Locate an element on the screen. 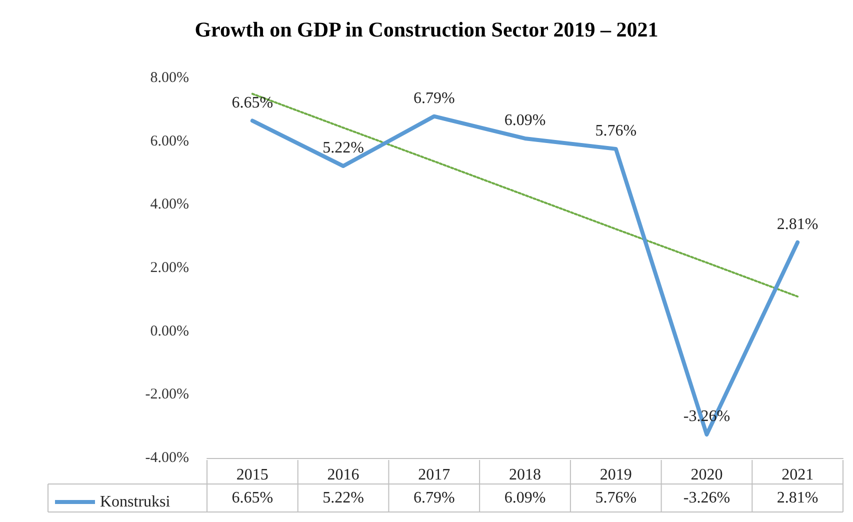 The width and height of the screenshot is (853, 522). data-label: 5.76% is located at coordinates (616, 498).